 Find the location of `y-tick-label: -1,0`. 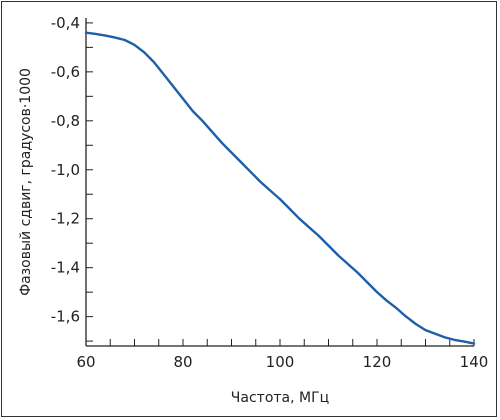

y-tick-label: -1,0 is located at coordinates (65, 170).